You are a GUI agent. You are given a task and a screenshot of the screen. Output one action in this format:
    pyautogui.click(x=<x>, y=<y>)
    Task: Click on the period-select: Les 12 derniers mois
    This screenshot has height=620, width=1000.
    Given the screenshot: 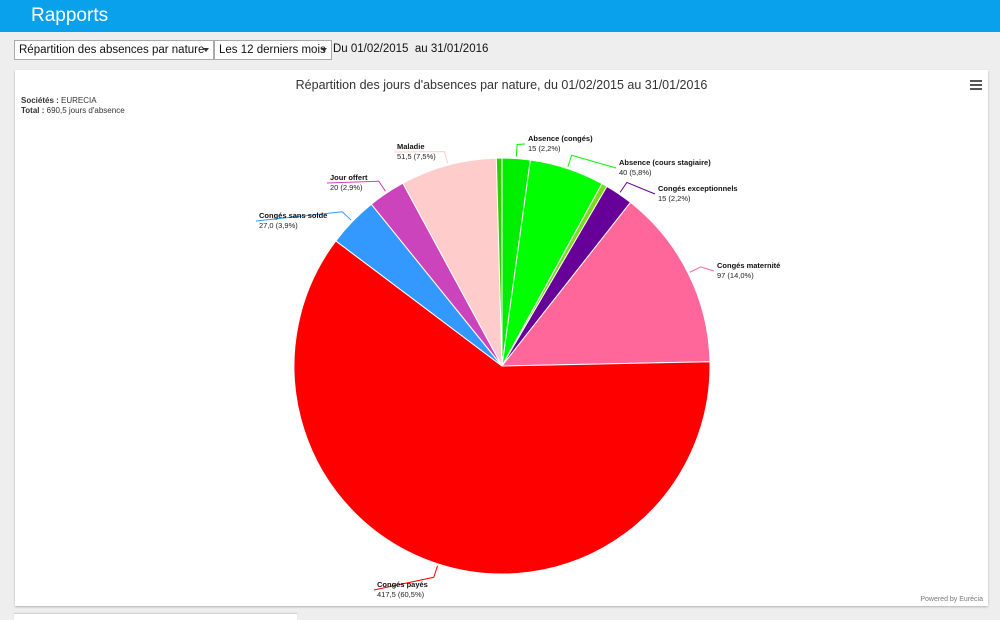 What is the action you would take?
    pyautogui.click(x=273, y=50)
    